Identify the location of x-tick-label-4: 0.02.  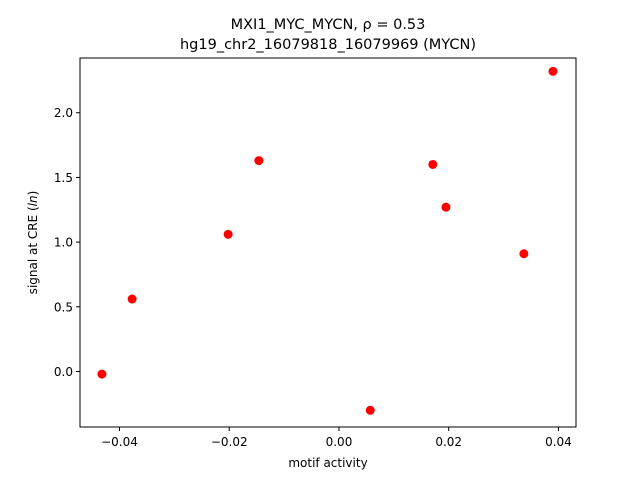
(448, 442).